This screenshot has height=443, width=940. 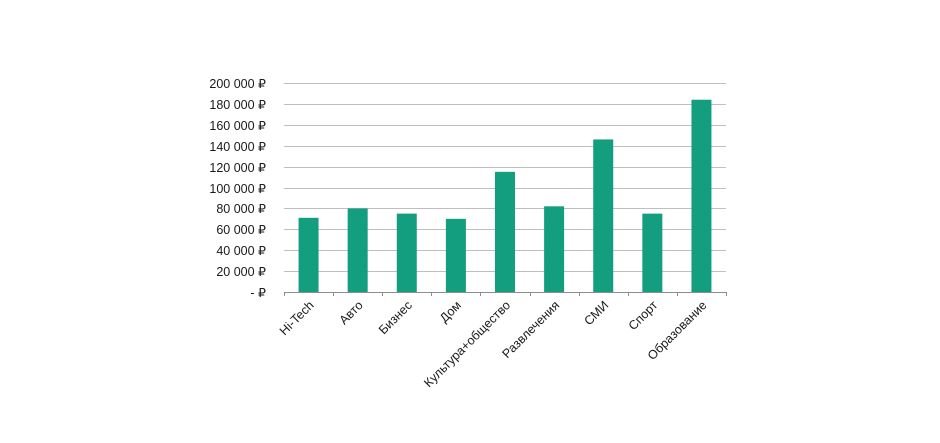 What do you see at coordinates (237, 126) in the screenshot?
I see `y-tick-label: 160 000 ₽` at bounding box center [237, 126].